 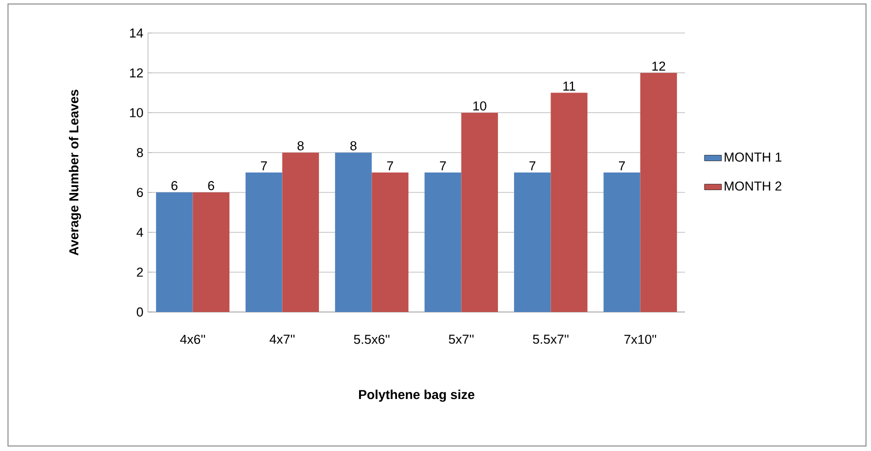 What do you see at coordinates (659, 66) in the screenshot?
I see `data-label: 12` at bounding box center [659, 66].